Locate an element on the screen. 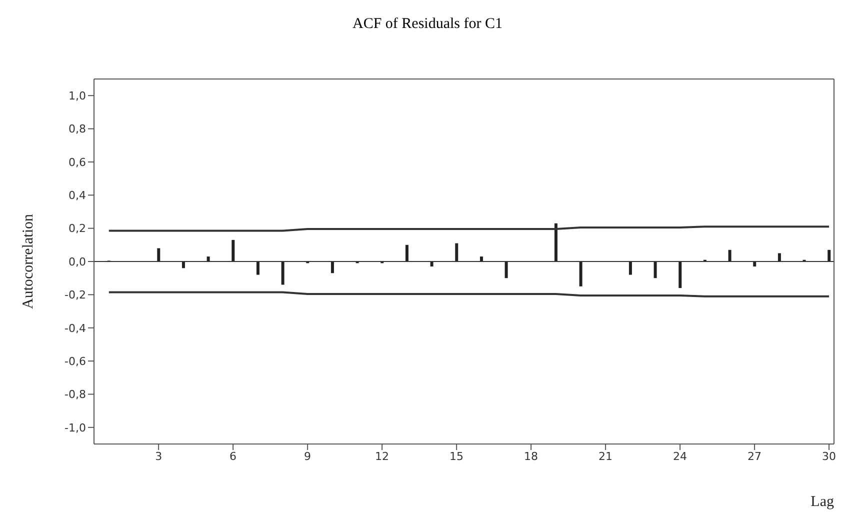 The height and width of the screenshot is (522, 855). x-tick-label: 18 is located at coordinates (531, 456).